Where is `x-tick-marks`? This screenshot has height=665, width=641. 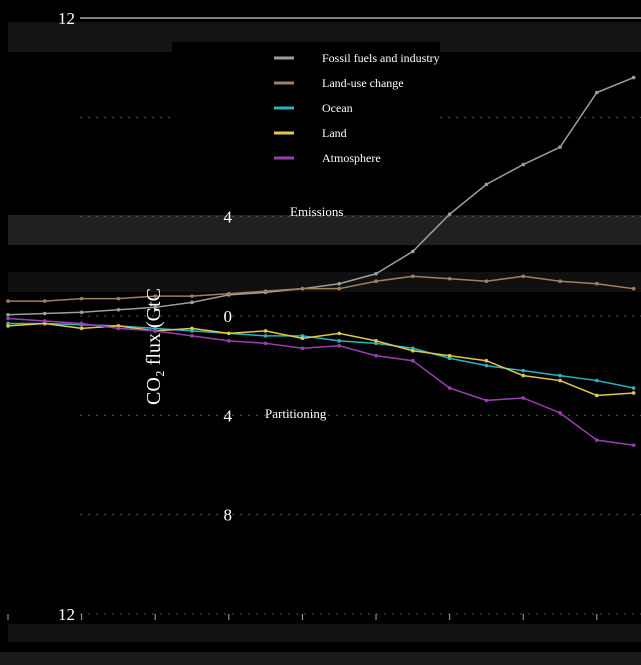 x-tick-marks is located at coordinates (302, 617).